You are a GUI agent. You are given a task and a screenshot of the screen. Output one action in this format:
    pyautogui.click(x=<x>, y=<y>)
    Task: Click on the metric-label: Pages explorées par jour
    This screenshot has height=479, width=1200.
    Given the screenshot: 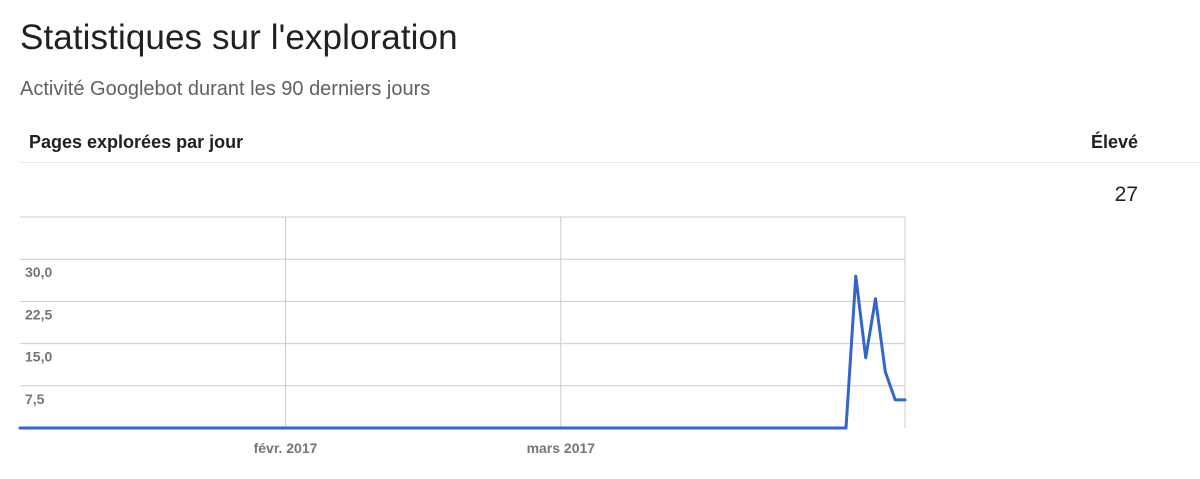 What is the action you would take?
    pyautogui.click(x=136, y=142)
    